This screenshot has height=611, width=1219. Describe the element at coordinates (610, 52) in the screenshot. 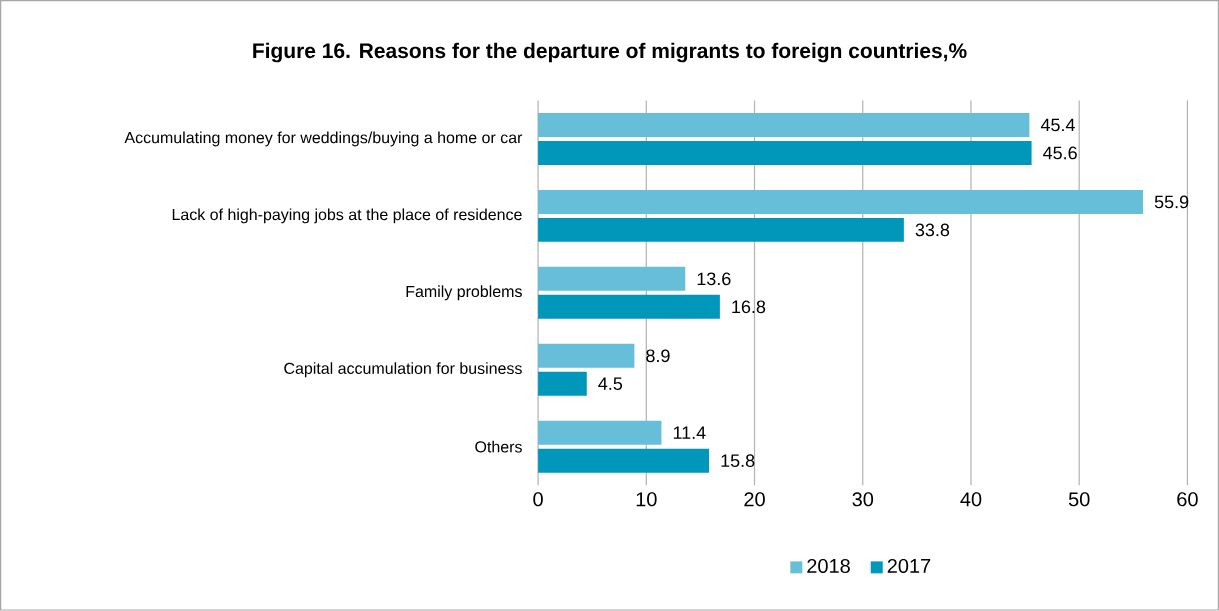

I see `chart-title: Figure 16. Reasons for the departure of migrants to foreign countries,%` at that location.